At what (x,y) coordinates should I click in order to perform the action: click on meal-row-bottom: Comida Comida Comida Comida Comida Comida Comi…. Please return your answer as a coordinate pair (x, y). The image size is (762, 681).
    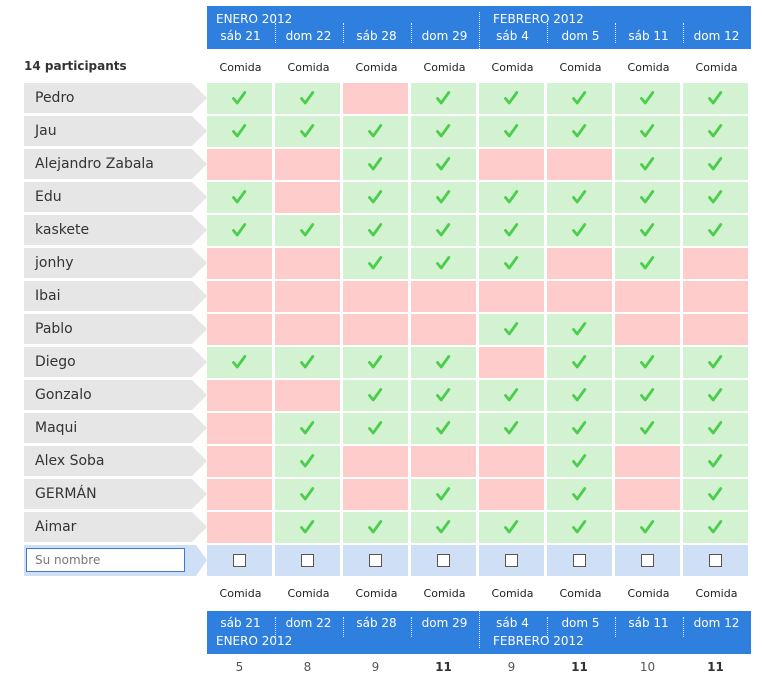
    Looking at the image, I should click on (479, 594).